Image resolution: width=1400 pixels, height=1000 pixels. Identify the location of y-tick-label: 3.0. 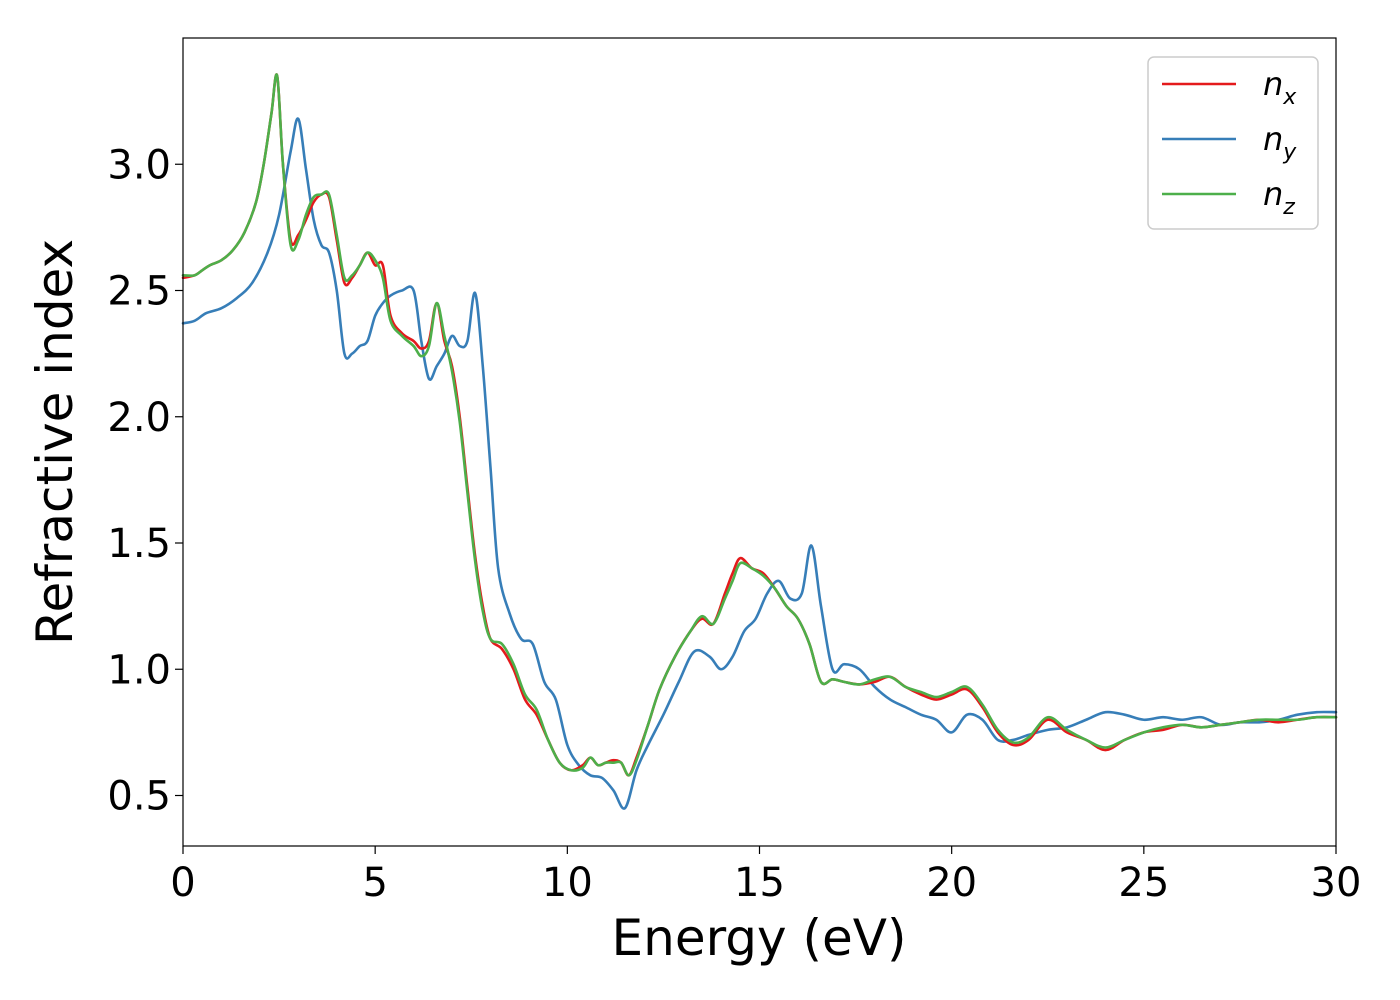
(139, 165).